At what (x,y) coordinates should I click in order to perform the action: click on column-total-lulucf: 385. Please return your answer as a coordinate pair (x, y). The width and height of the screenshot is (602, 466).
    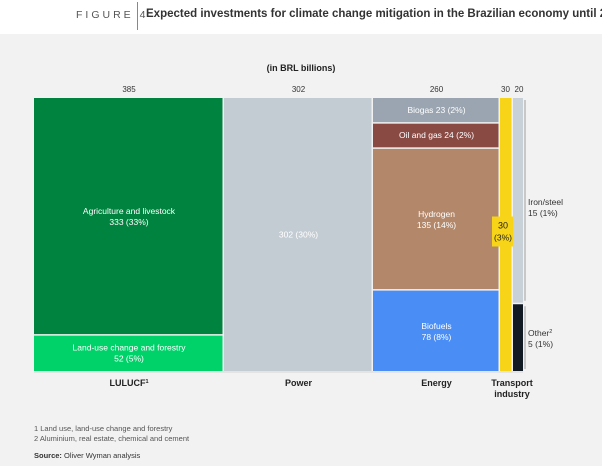
    Looking at the image, I should click on (129, 89).